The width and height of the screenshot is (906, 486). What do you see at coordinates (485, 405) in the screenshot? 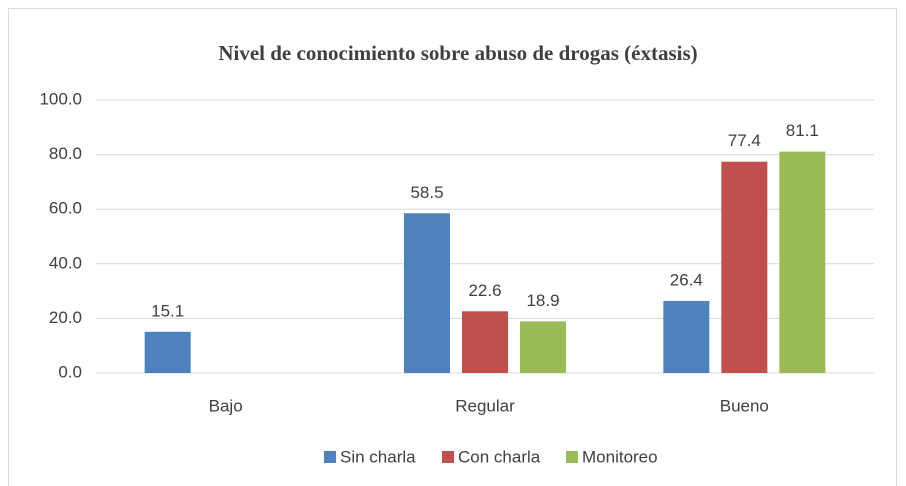
I see `x-tick-label: Regular` at bounding box center [485, 405].